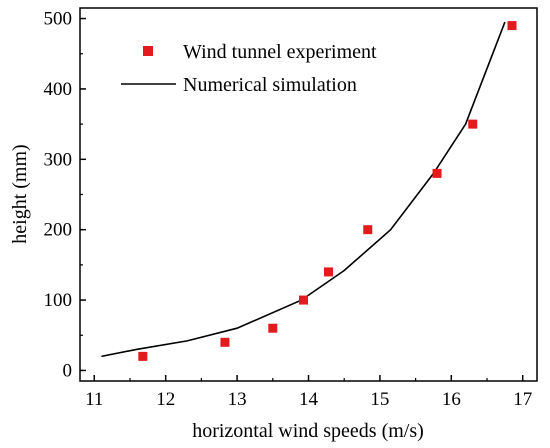  I want to click on x-axis-ticks: 11 12 13 14 15 16 17, so click(308, 392).